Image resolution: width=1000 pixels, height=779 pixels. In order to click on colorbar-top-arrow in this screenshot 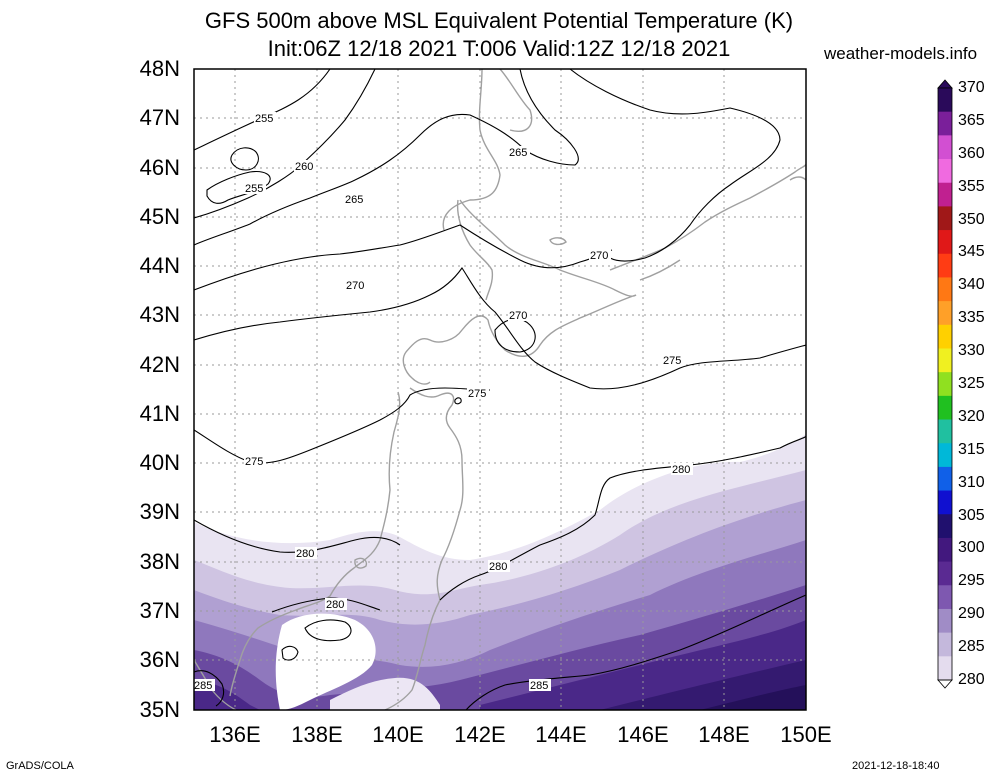, I will do `click(945, 84)`.